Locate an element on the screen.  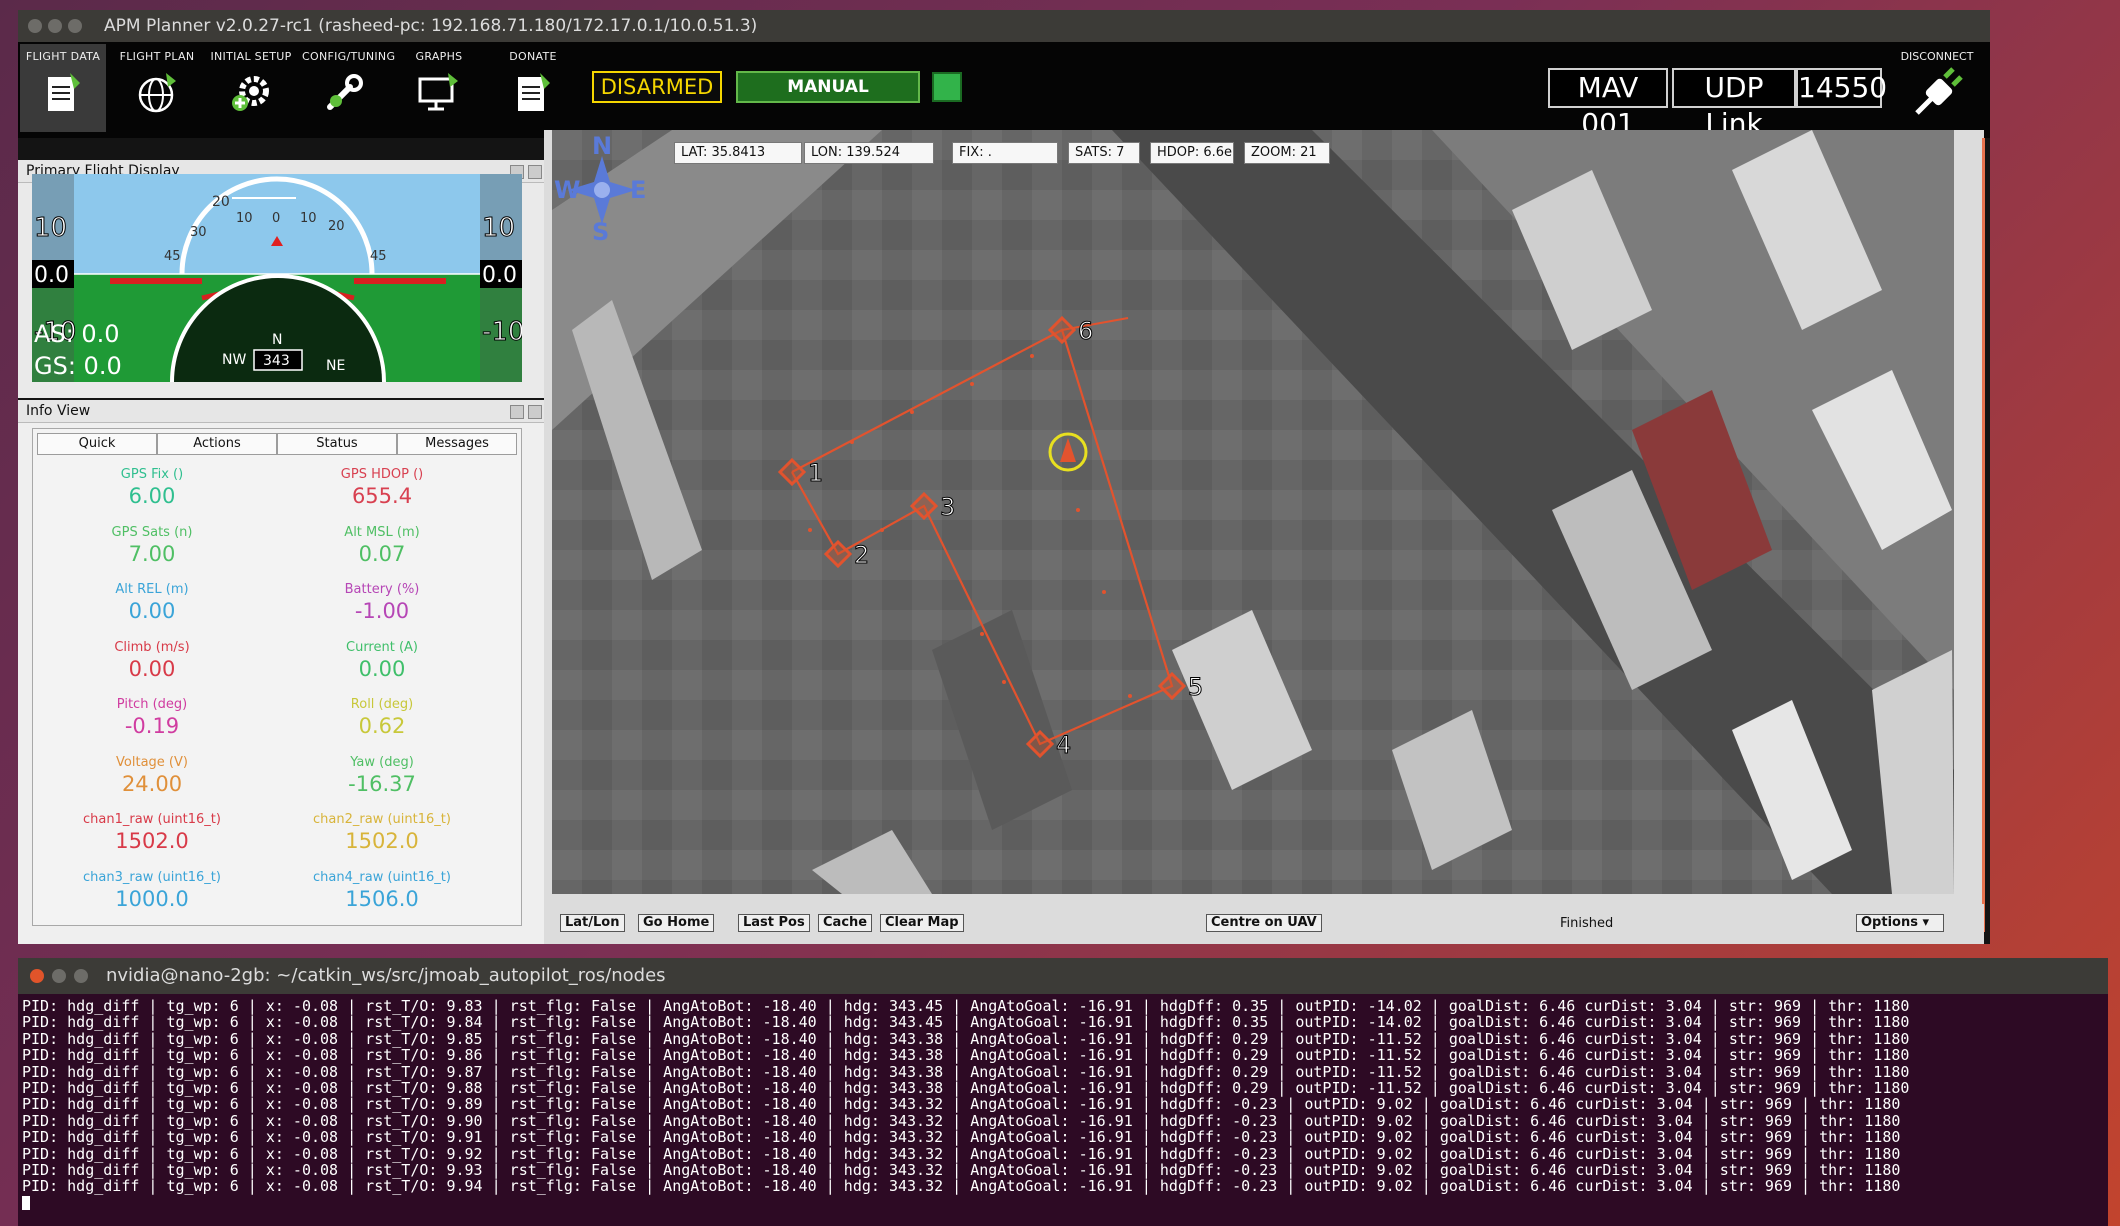
flight-plan-tab: FLIGHT PLAN is located at coordinates (157, 88).